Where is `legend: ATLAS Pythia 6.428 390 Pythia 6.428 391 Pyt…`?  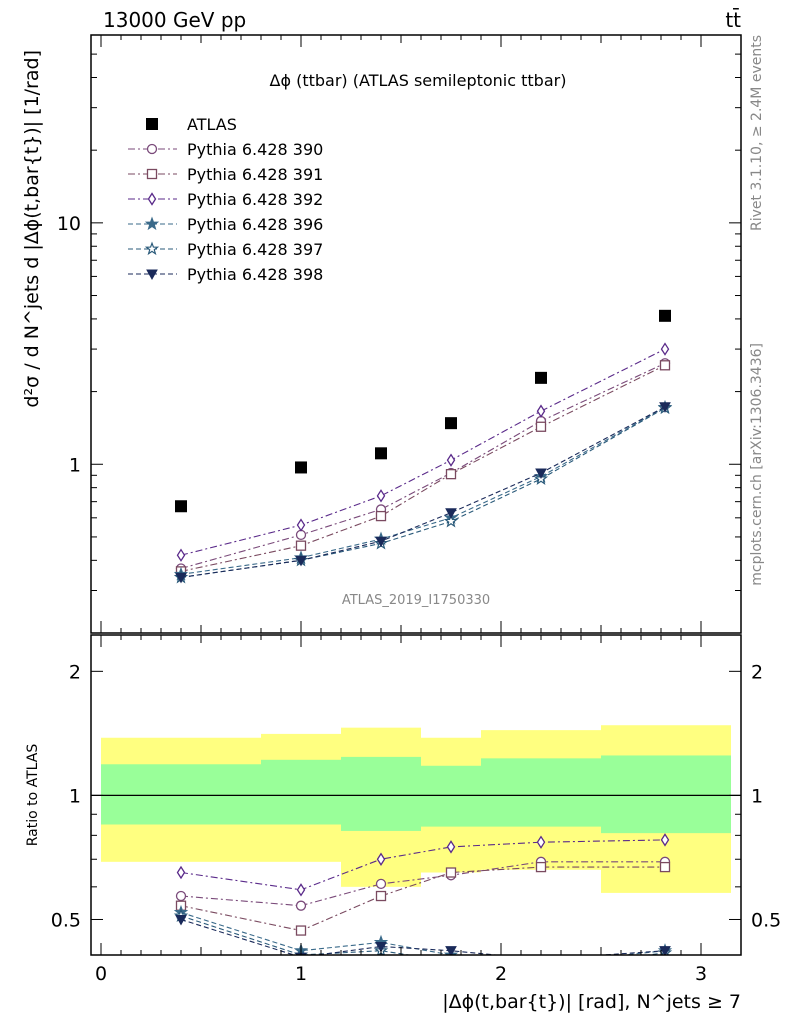 legend: ATLAS Pythia 6.428 390 Pythia 6.428 391 Pyt… is located at coordinates (225, 199).